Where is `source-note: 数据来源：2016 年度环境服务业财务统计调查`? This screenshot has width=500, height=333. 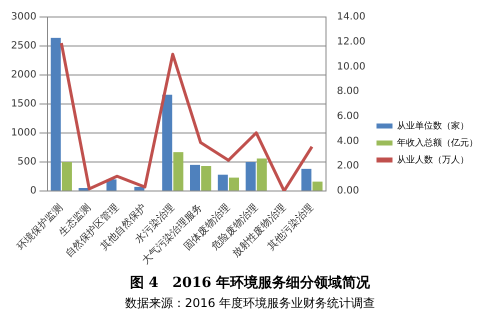 source-note: 数据来源：2016 年度环境服务业财务统计调查 is located at coordinates (250, 303).